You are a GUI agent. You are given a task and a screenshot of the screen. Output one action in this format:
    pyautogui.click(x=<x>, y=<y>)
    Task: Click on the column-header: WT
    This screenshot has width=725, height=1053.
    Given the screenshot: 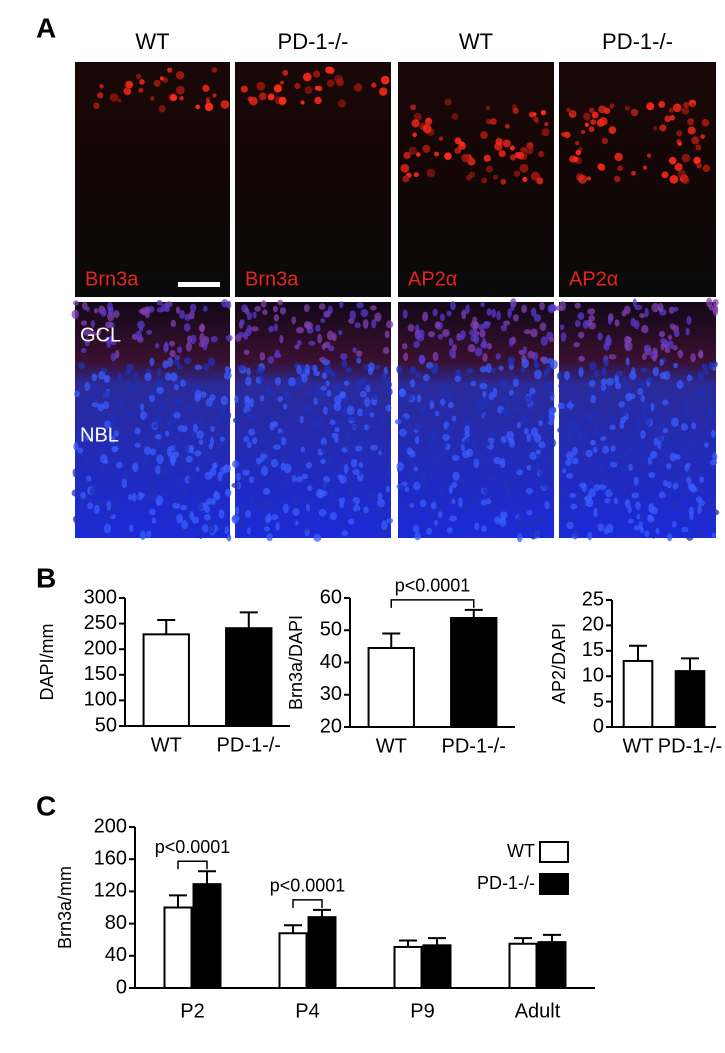 What is the action you would take?
    pyautogui.click(x=152, y=41)
    